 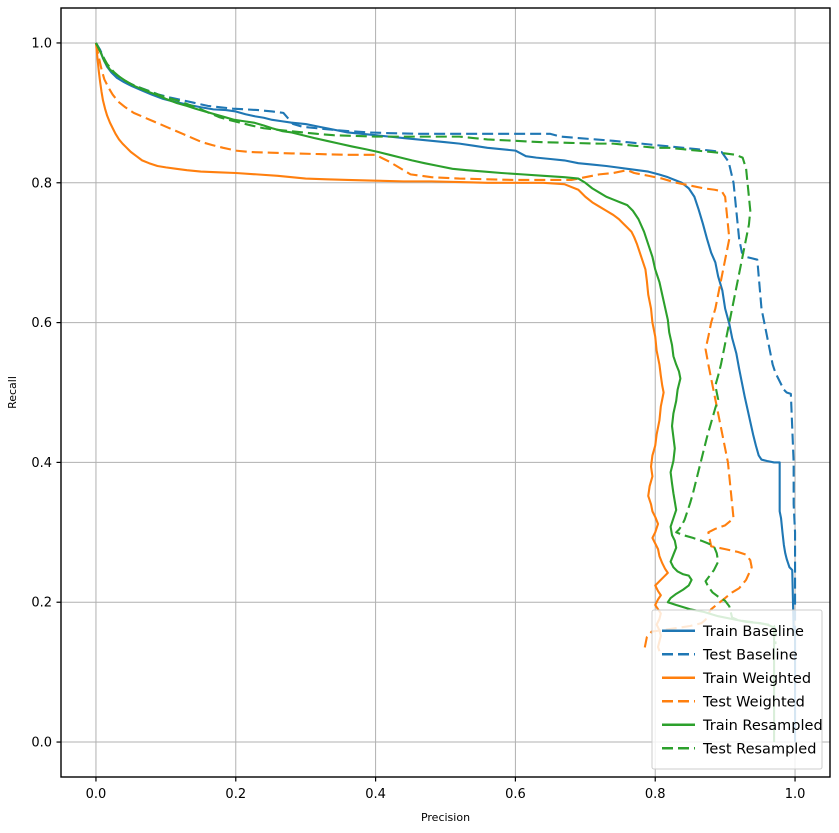 I want to click on y-tick-label: 0.8, so click(x=41, y=183).